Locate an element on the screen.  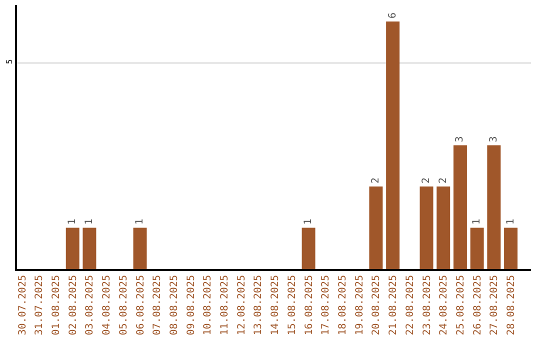
x-tick-label: 05.08.2025 is located at coordinates (124, 305).